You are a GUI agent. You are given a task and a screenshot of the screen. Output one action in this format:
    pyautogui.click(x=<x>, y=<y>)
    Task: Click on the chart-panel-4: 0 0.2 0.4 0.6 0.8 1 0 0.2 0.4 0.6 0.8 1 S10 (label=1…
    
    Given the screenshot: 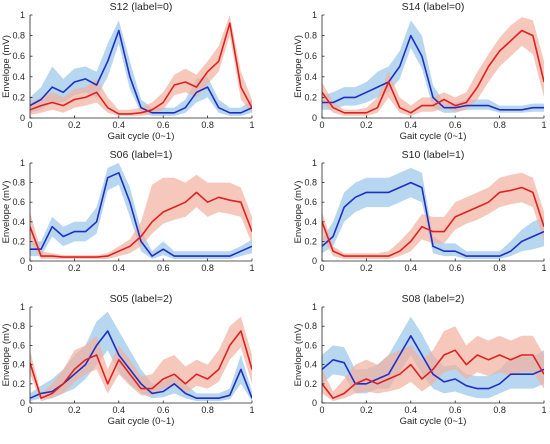 What is the action you would take?
    pyautogui.click(x=420, y=211)
    